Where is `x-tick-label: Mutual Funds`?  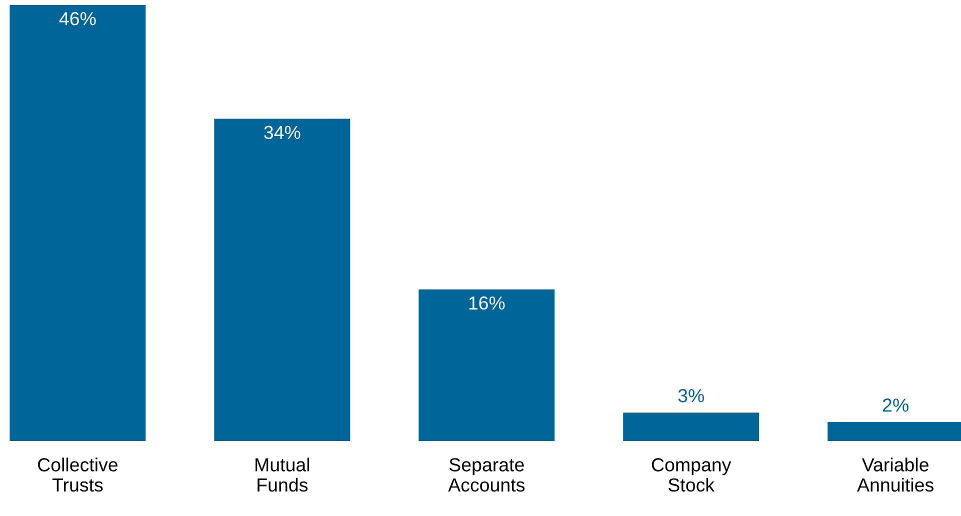
x-tick-label: Mutual Funds is located at coordinates (283, 475).